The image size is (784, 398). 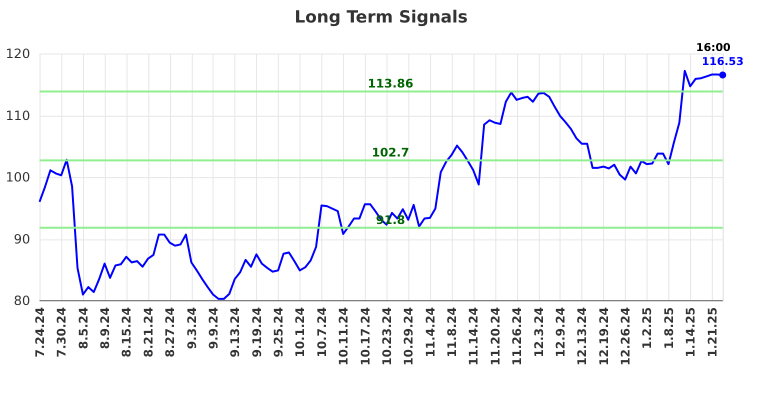 What do you see at coordinates (235, 332) in the screenshot?
I see `x-tick-label: 9.13.24` at bounding box center [235, 332].